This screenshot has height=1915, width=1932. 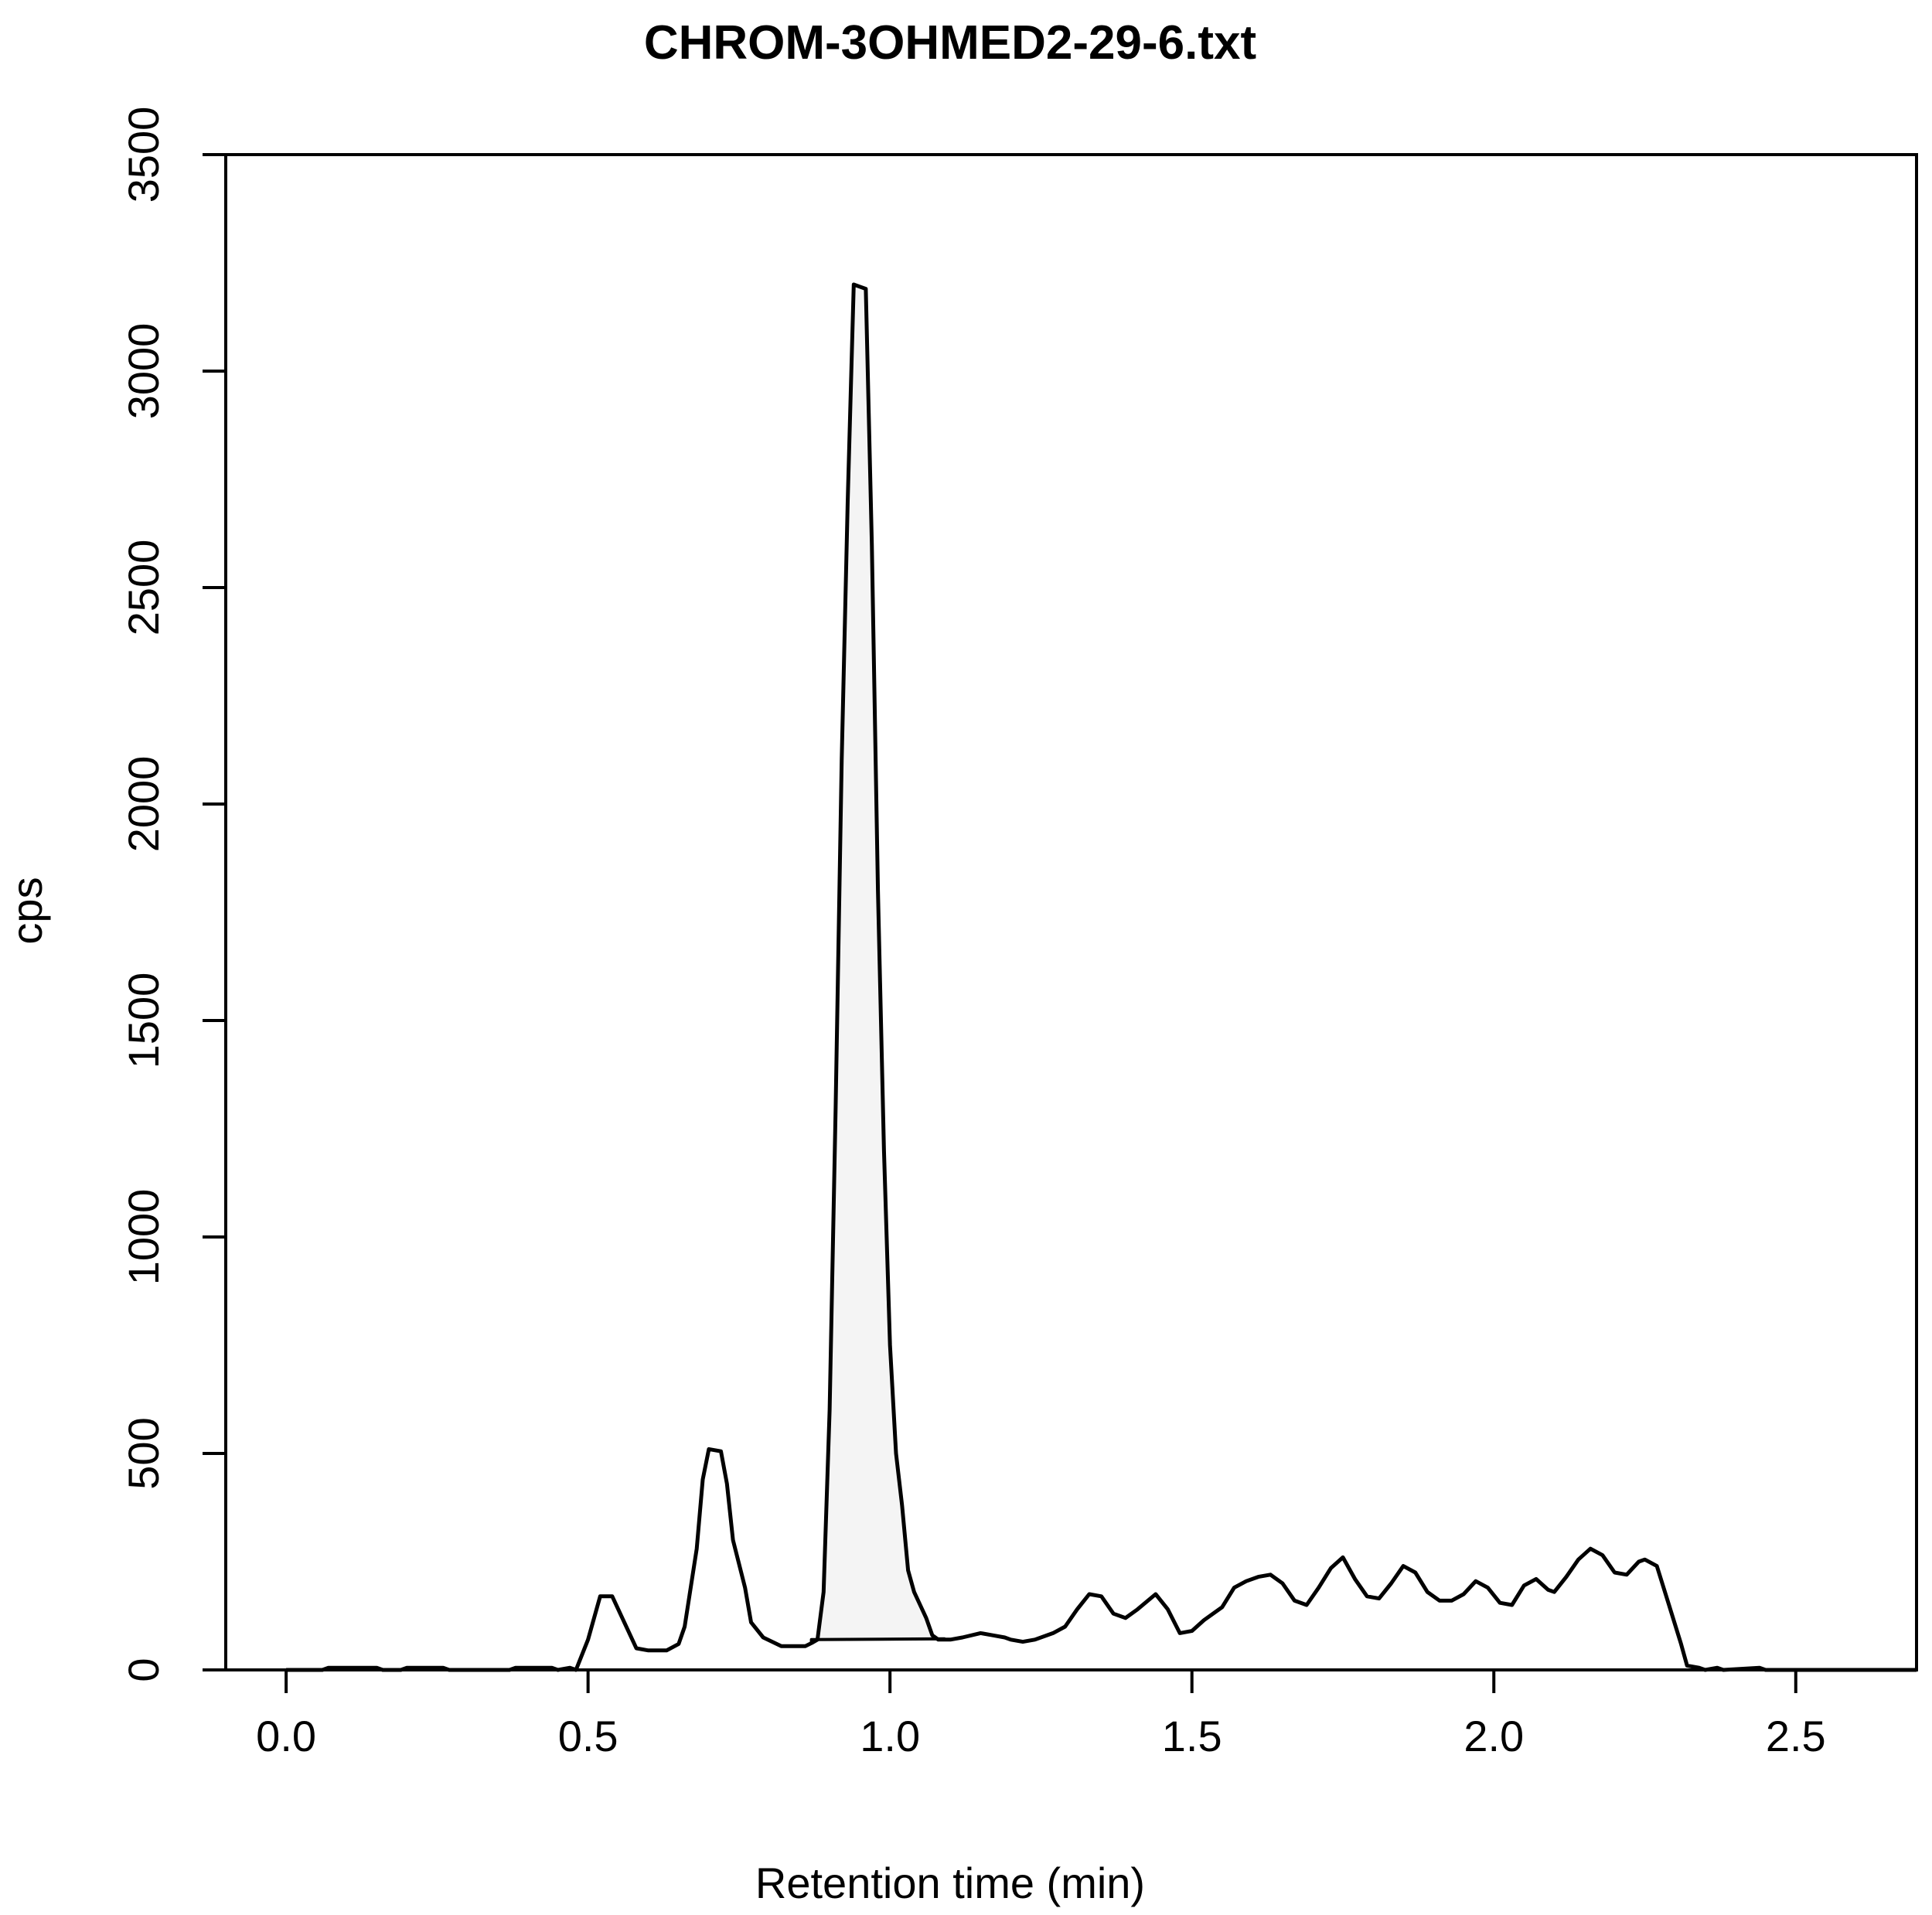 I want to click on x-tick-label: 0.5, so click(x=588, y=1736).